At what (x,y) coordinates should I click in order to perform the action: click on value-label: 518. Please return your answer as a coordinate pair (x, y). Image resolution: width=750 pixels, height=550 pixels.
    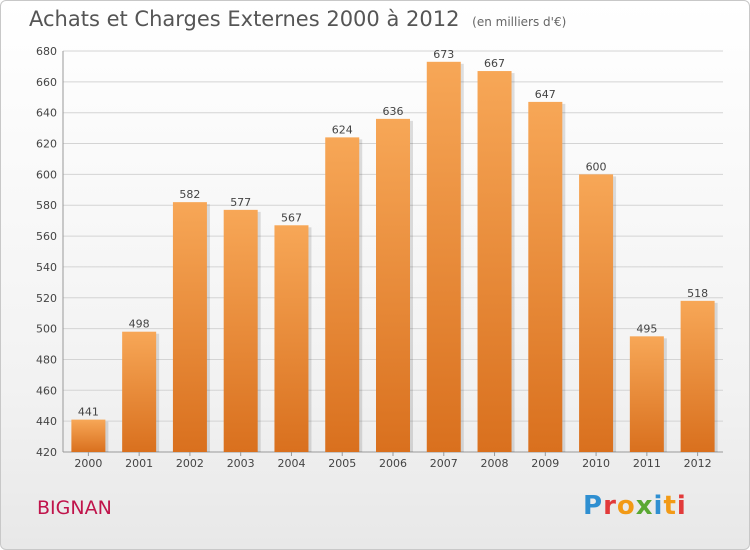
    Looking at the image, I should click on (697, 293).